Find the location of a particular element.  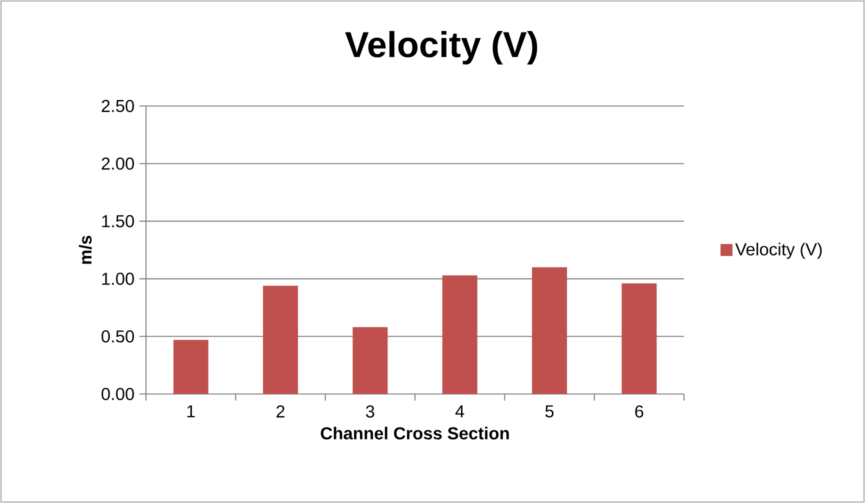

legend-label: Velocity (V) is located at coordinates (778, 250).